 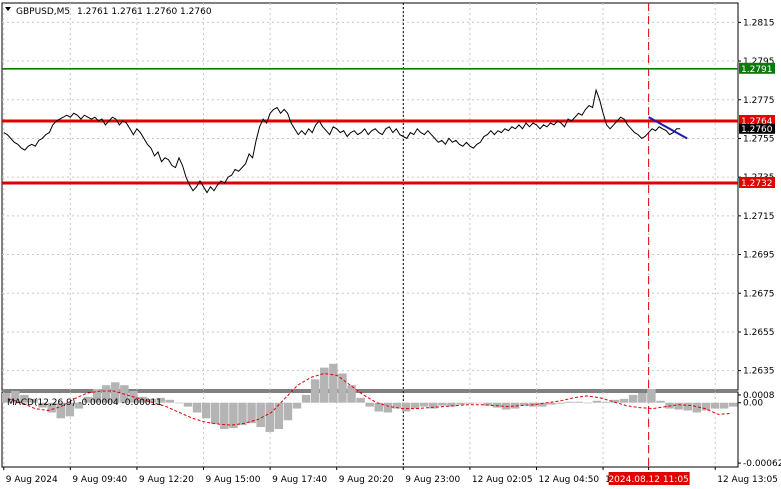 What do you see at coordinates (43, 12) in the screenshot?
I see `symbol-label: GBPUSD,M5` at bounding box center [43, 12].